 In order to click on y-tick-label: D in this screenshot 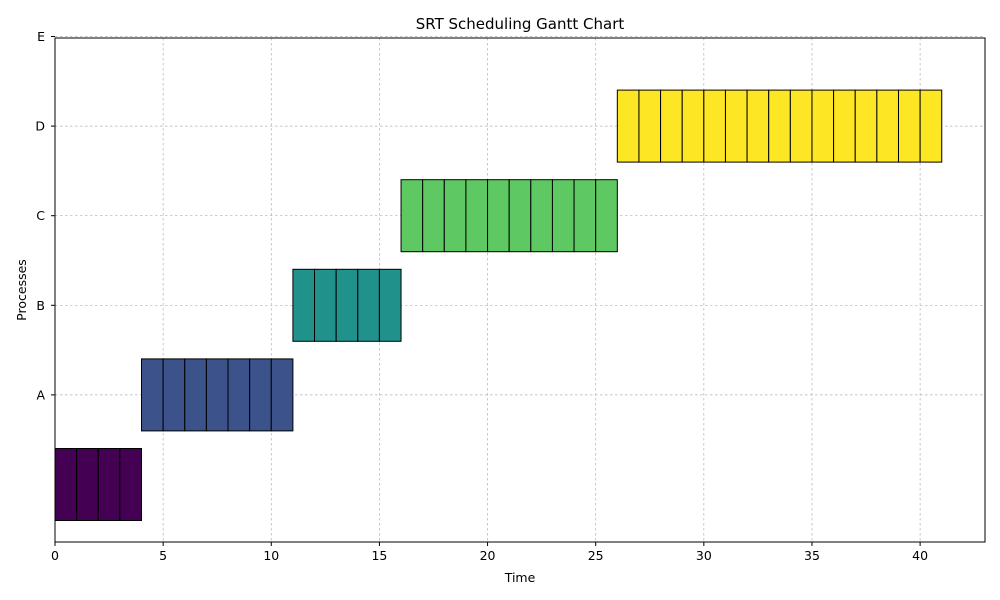, I will do `click(40, 126)`.